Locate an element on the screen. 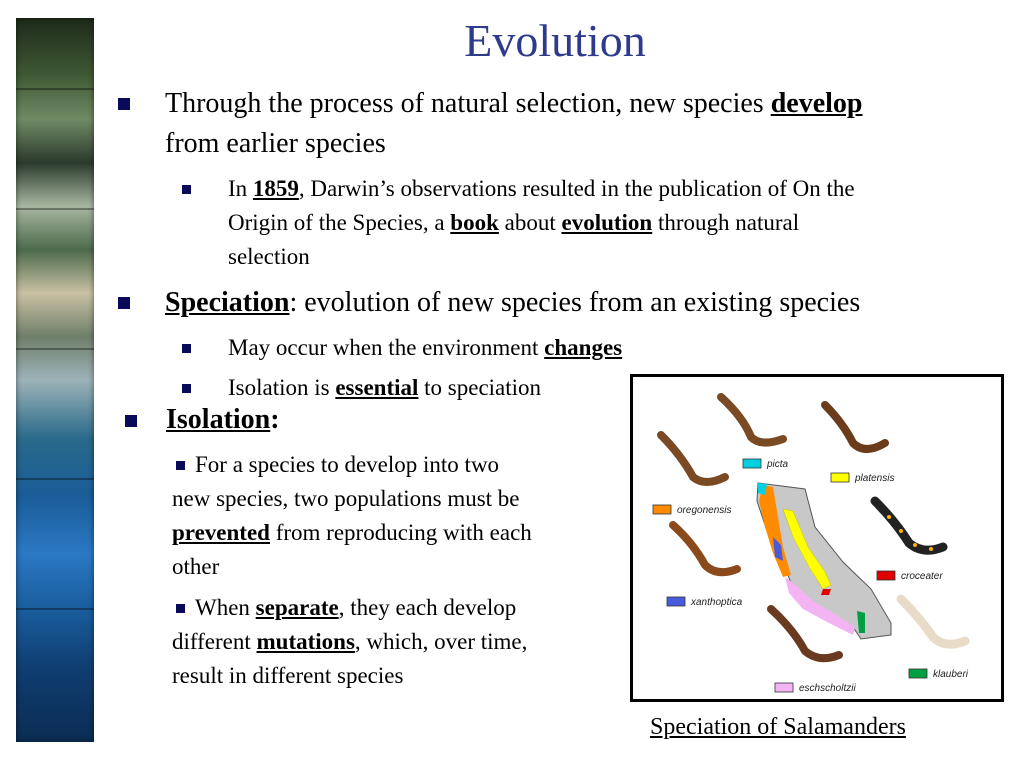 This screenshot has width=1024, height=768. slide-title: Evolution is located at coordinates (555, 40).